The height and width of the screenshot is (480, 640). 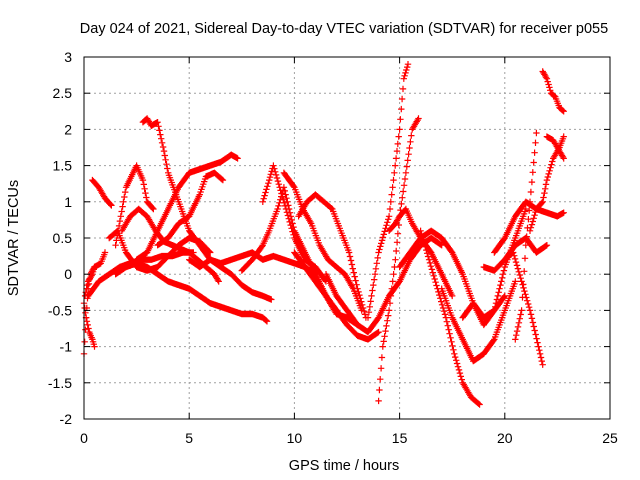 What do you see at coordinates (400, 438) in the screenshot?
I see `x-tick-label: 15` at bounding box center [400, 438].